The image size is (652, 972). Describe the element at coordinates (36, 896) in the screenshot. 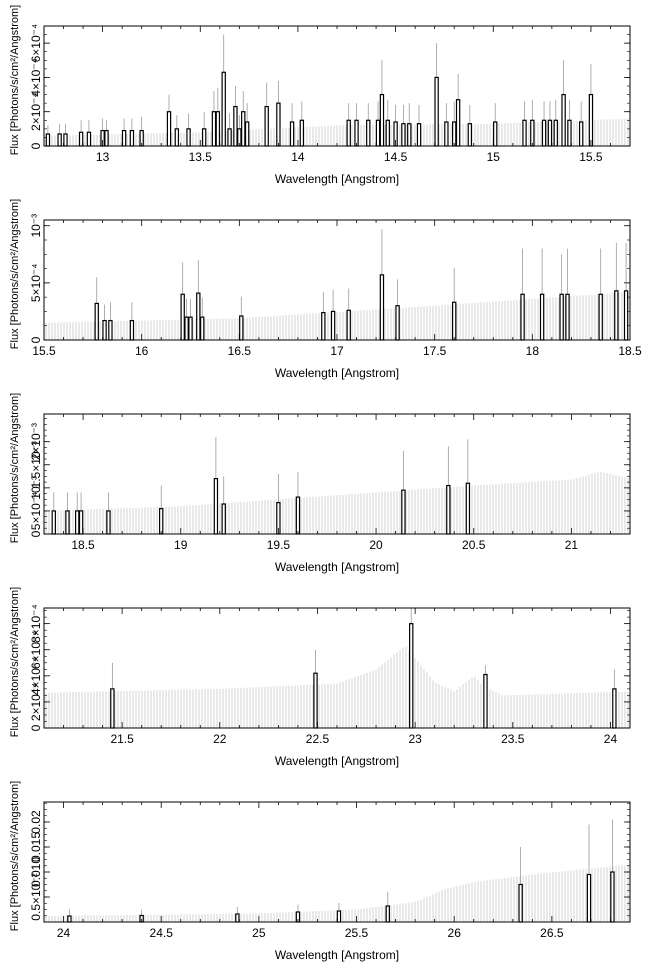

I see `y-tick-label: 0.5×10⁻²` at that location.